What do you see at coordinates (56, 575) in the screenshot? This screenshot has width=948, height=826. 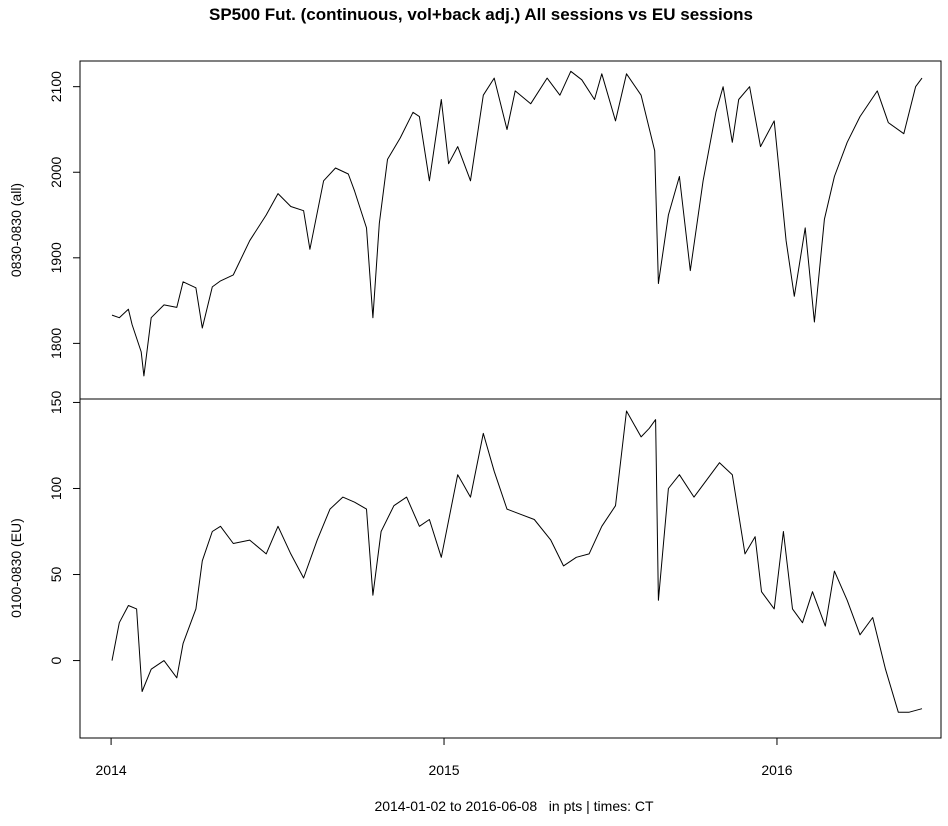 I see `y-tick-label: 50` at bounding box center [56, 575].